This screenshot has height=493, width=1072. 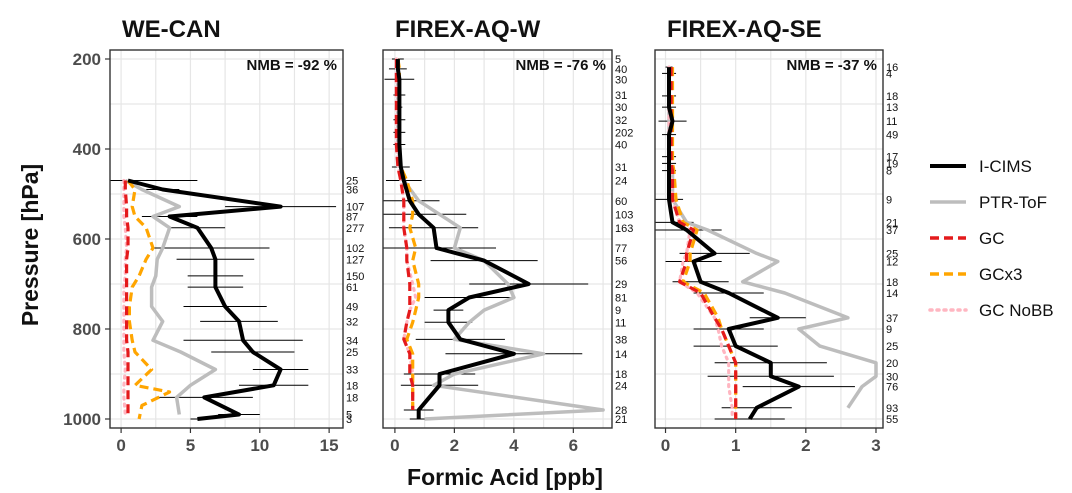 What do you see at coordinates (735, 445) in the screenshot?
I see `x-tick-label: 1` at bounding box center [735, 445].